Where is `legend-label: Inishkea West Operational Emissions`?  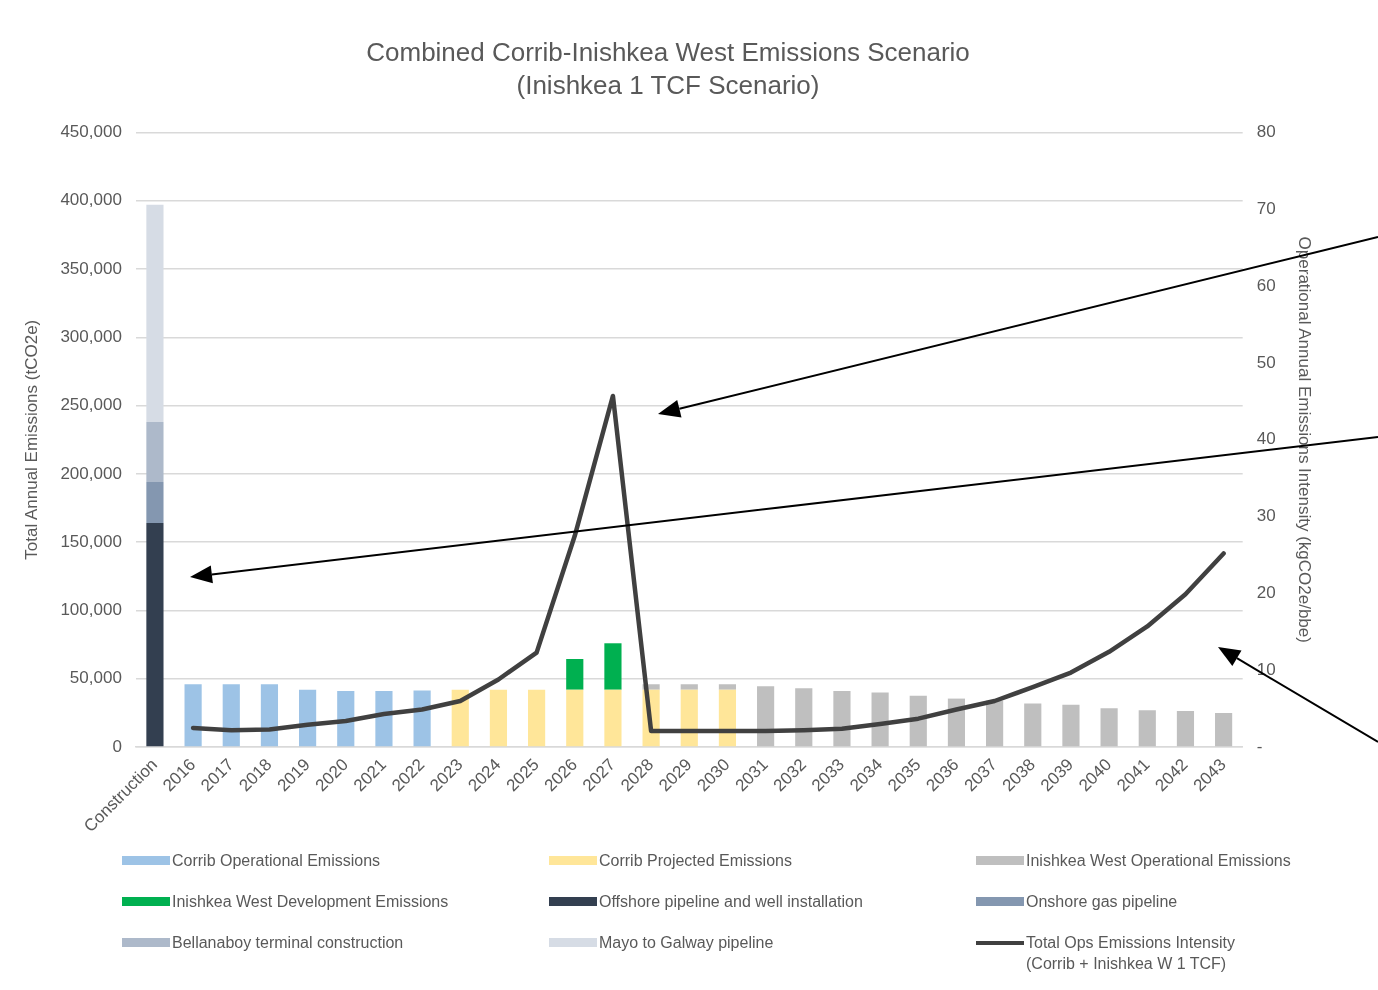
legend-label: Inishkea West Operational Emissions is located at coordinates (1158, 861).